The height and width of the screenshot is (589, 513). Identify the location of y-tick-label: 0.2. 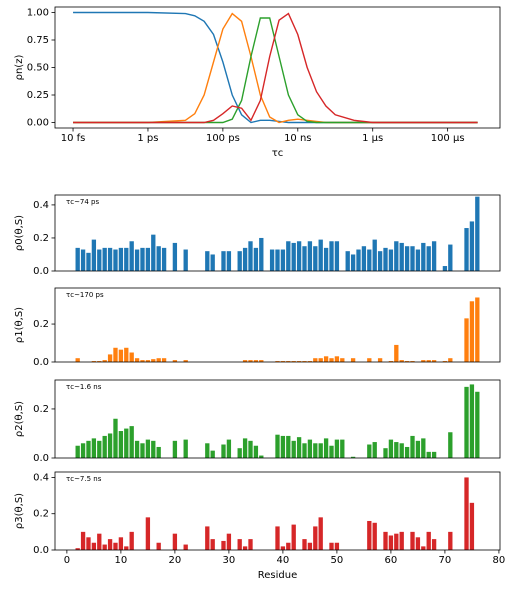
(41, 409).